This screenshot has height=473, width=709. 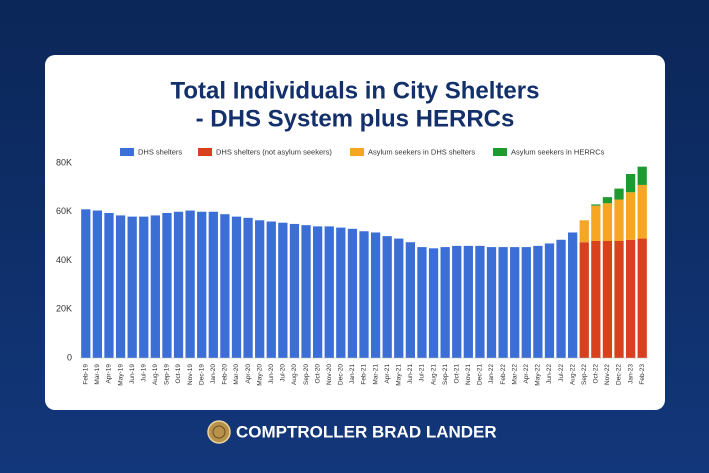 I want to click on x-tick-label: Jul-20, so click(x=283, y=373).